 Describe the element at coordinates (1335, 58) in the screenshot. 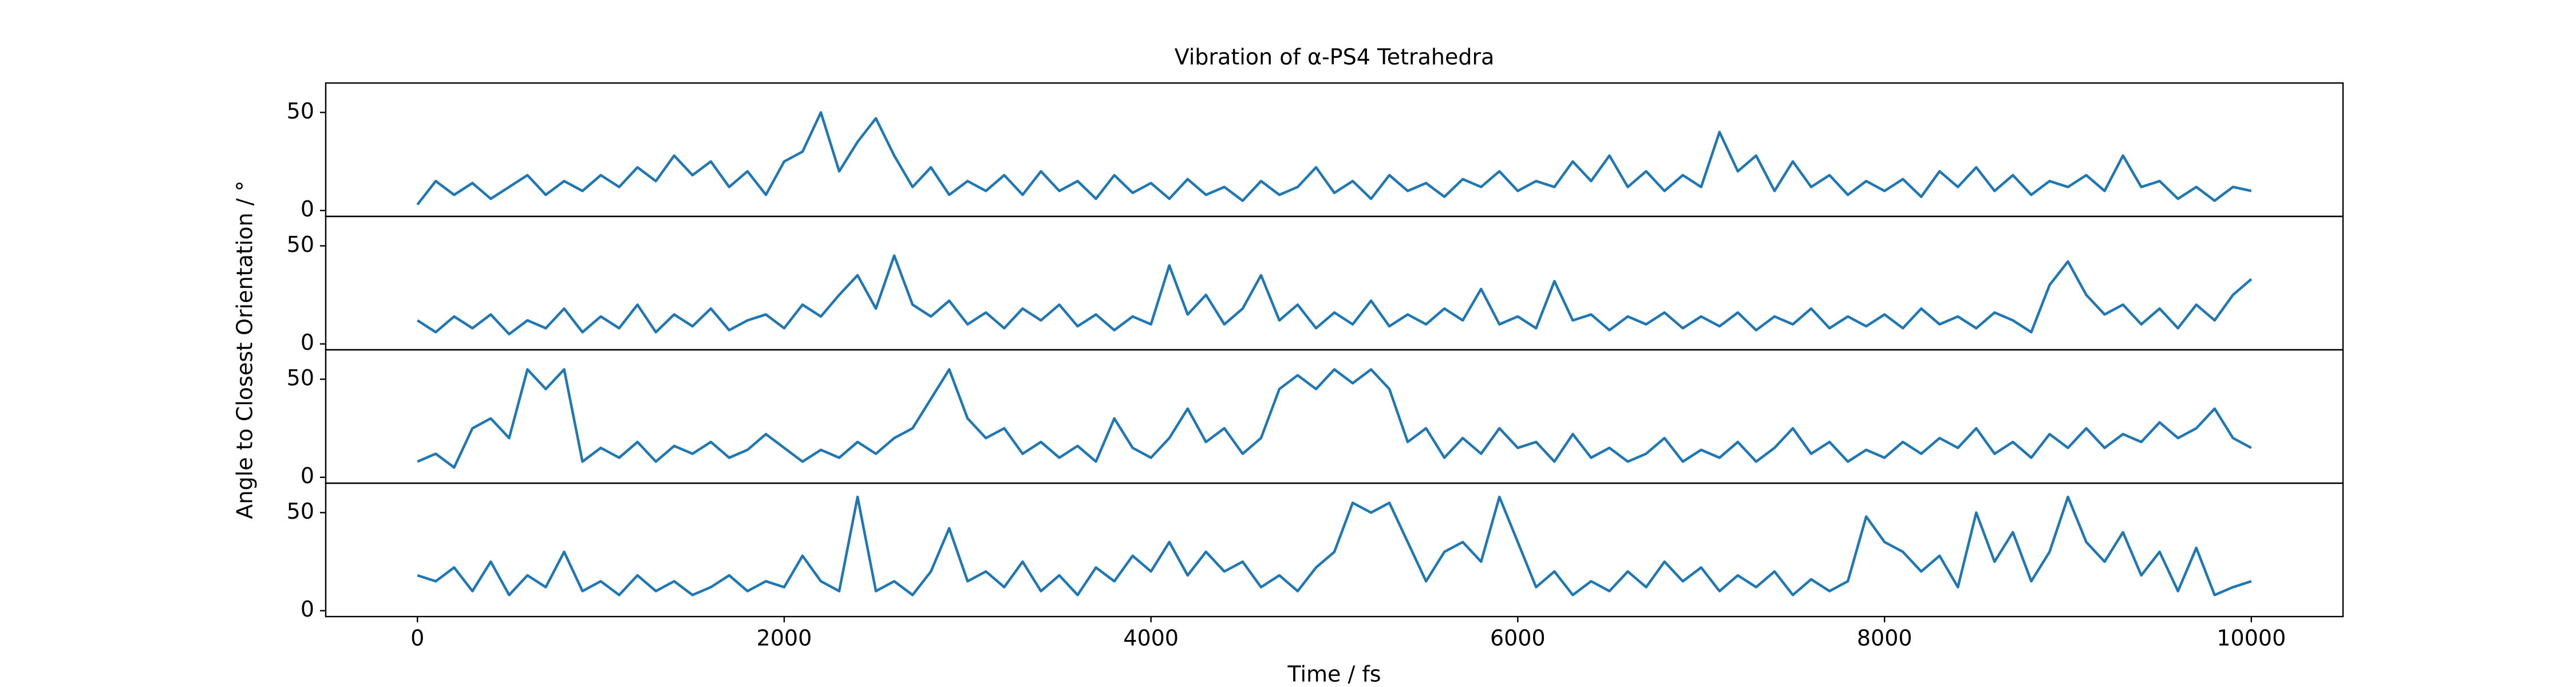

I see `chart-title: Vibration of α-PS4 Tetrahedra` at that location.